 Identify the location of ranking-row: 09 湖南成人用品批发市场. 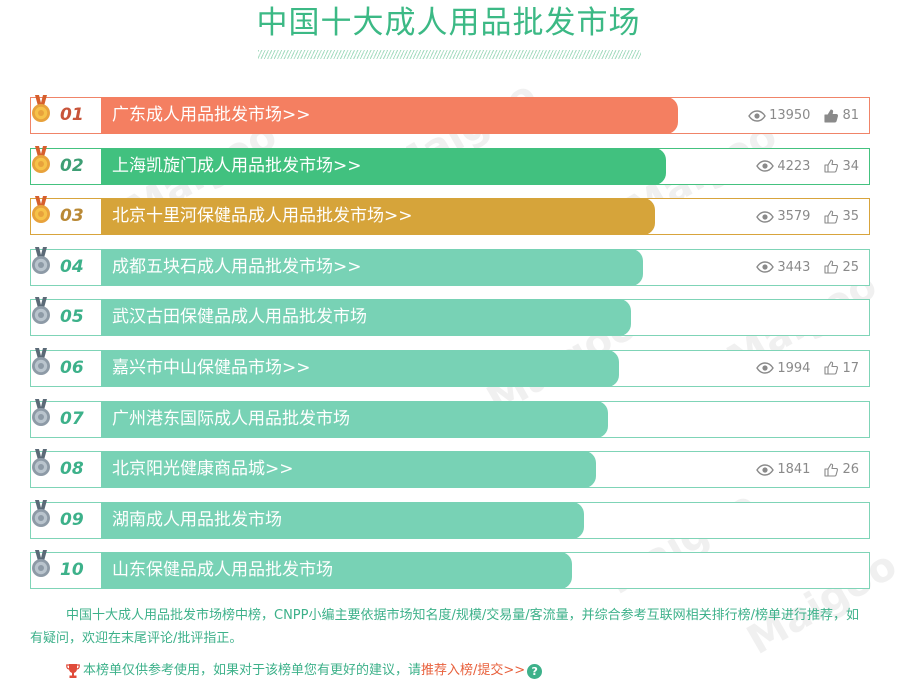
(450, 519).